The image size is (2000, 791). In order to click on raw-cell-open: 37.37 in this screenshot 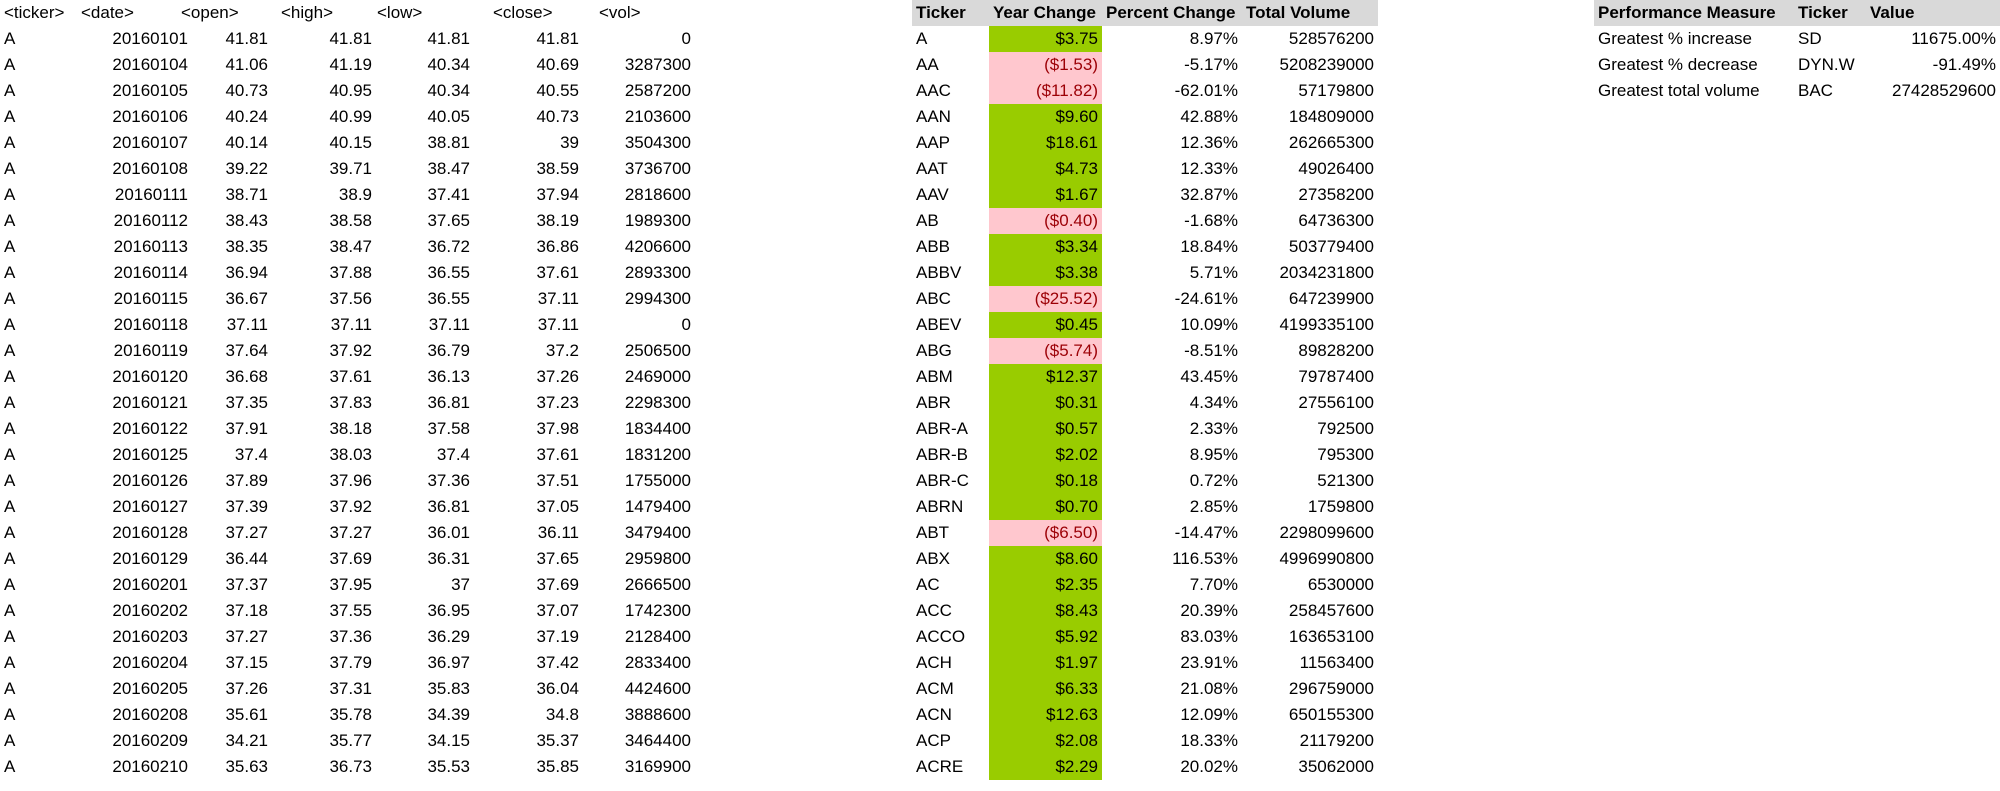, I will do `click(246, 584)`.